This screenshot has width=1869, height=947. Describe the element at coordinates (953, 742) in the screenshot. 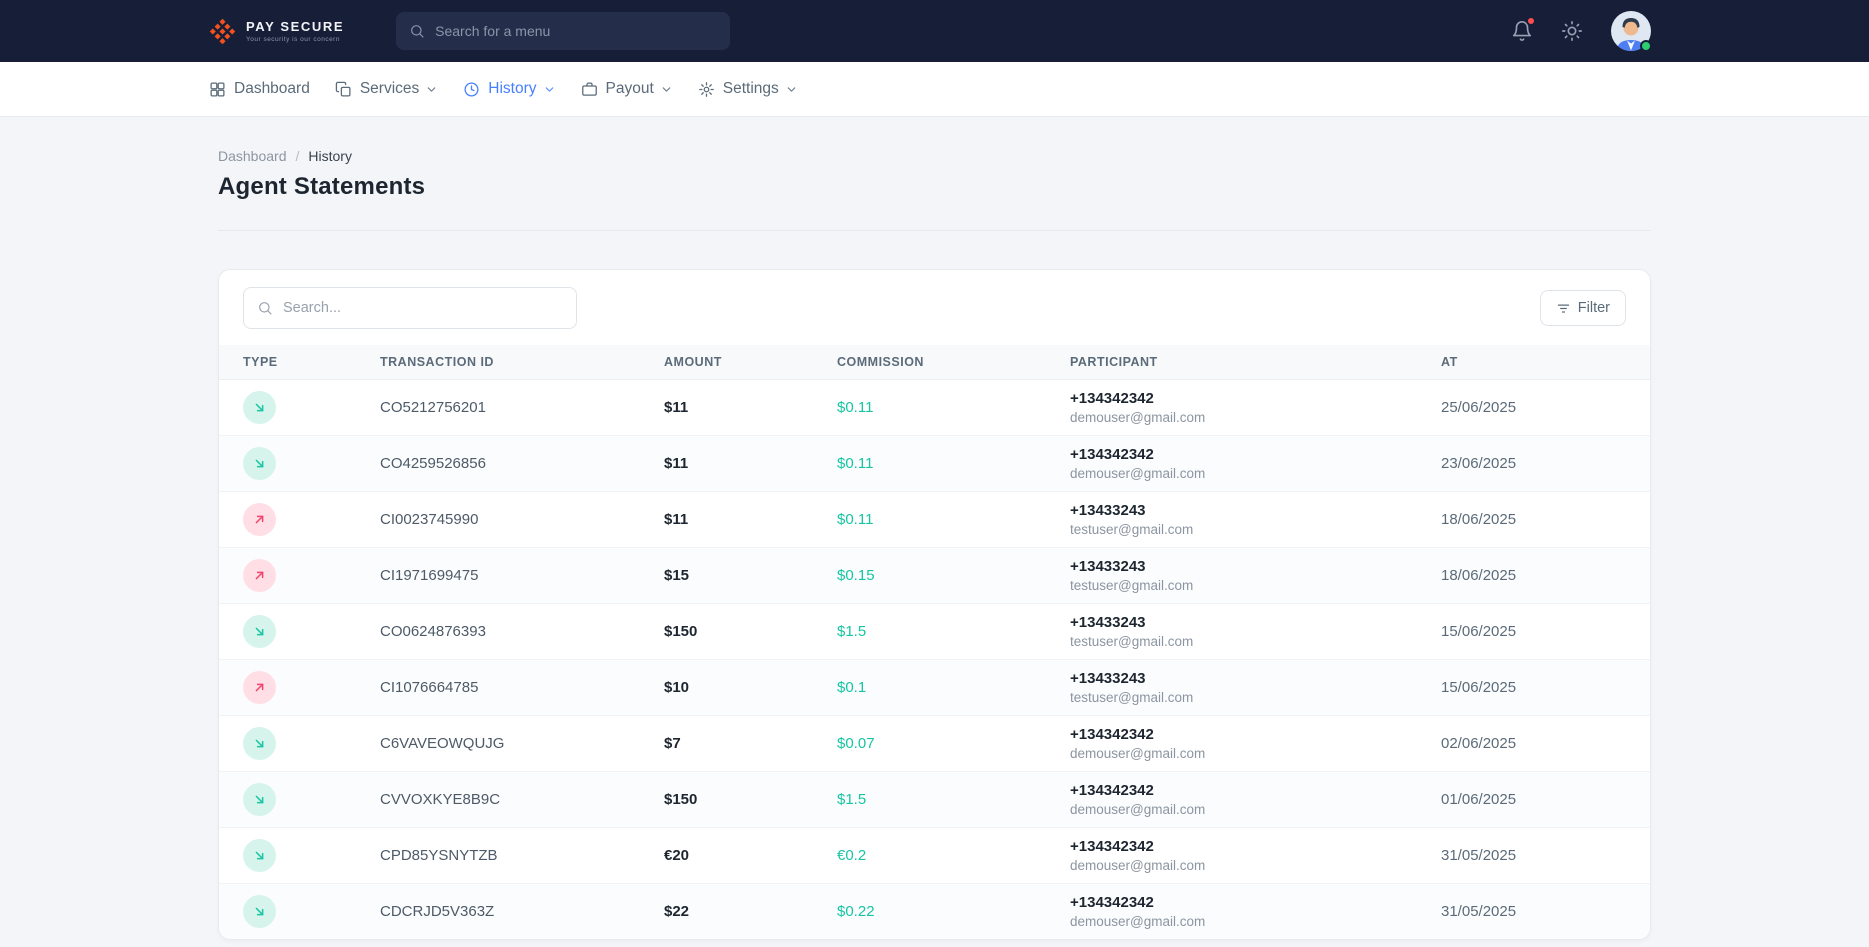

I see `commission: $0.07` at that location.